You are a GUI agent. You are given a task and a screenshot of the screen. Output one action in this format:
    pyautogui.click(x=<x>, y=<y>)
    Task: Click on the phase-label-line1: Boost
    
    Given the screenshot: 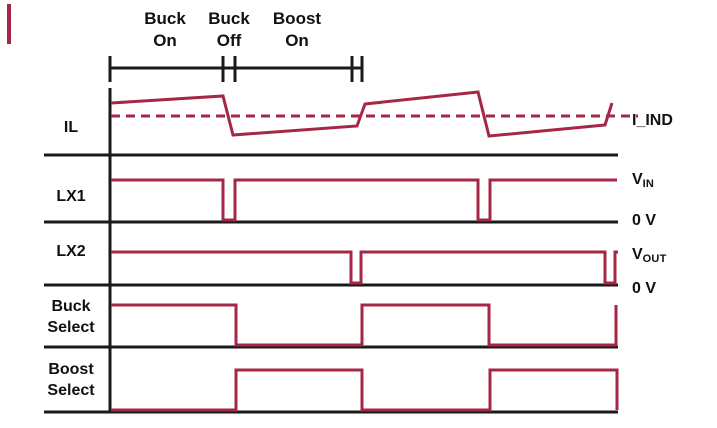 What is the action you would take?
    pyautogui.click(x=297, y=18)
    